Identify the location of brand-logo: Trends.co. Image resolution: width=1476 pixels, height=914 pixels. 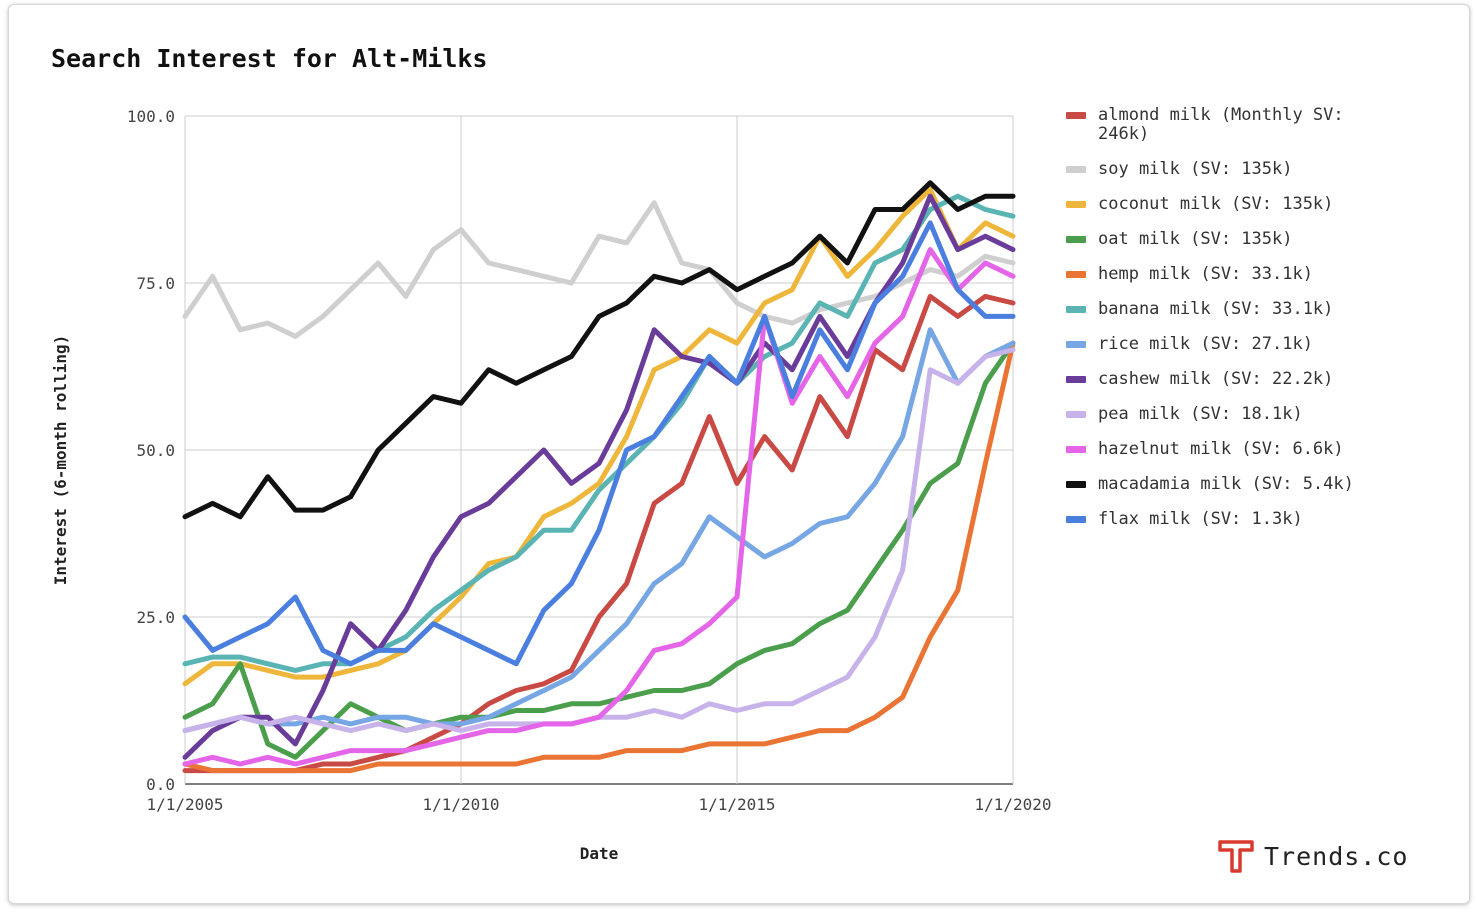
(1313, 856).